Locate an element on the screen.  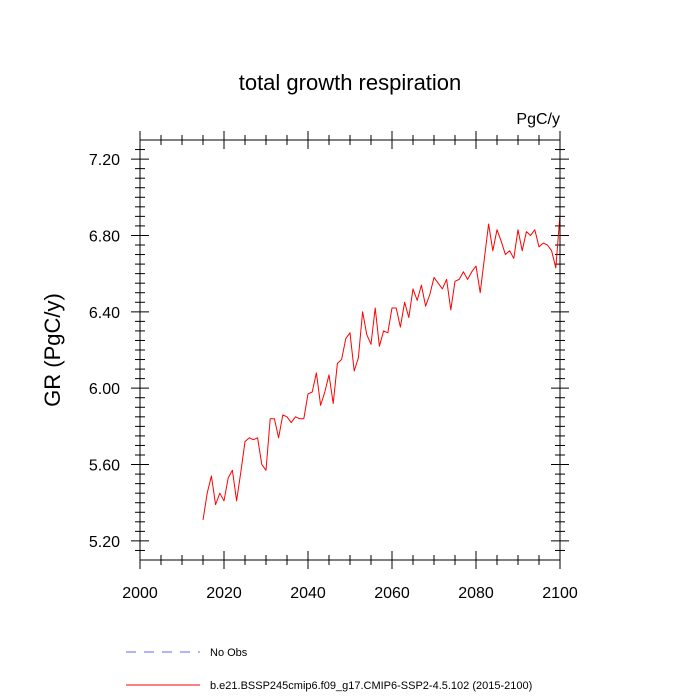
y-tick-label: 6.40 is located at coordinates (104, 313).